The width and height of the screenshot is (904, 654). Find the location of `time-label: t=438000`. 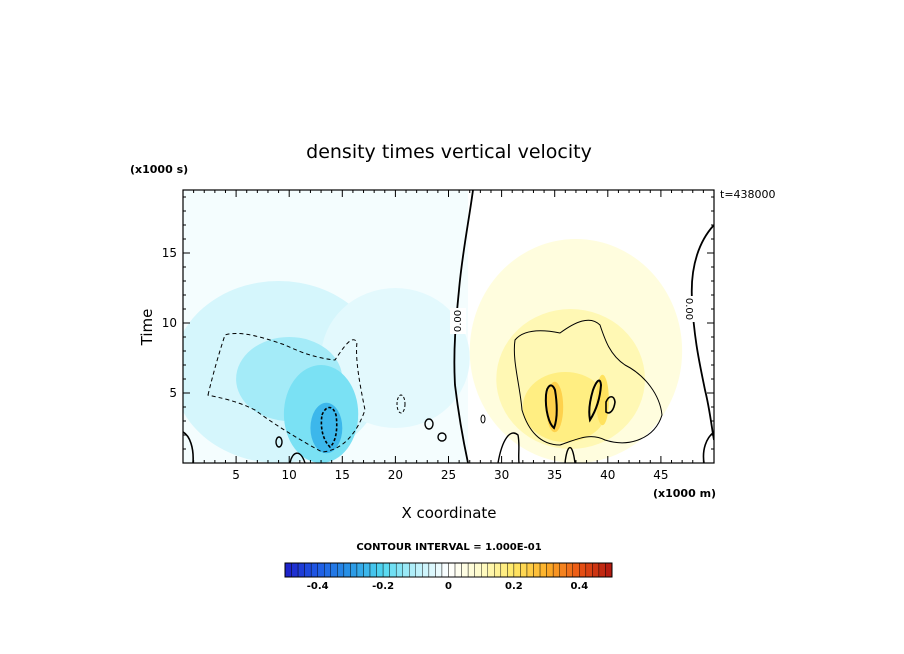

time-label: t=438000 is located at coordinates (748, 194).